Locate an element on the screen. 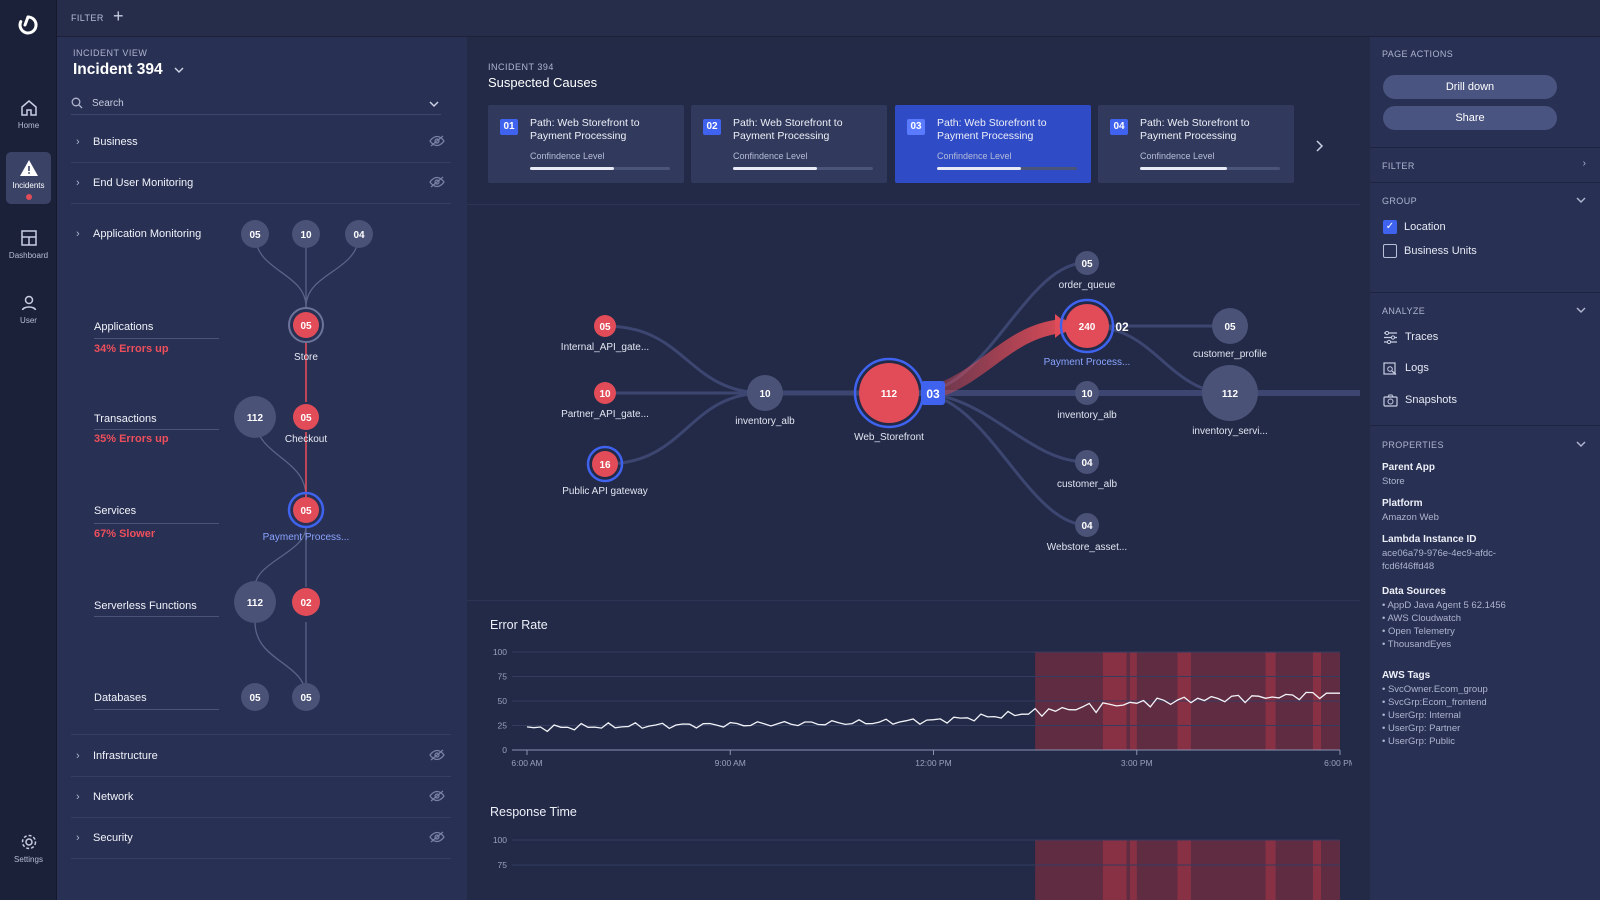  business-units-checkbox is located at coordinates (1390, 251).